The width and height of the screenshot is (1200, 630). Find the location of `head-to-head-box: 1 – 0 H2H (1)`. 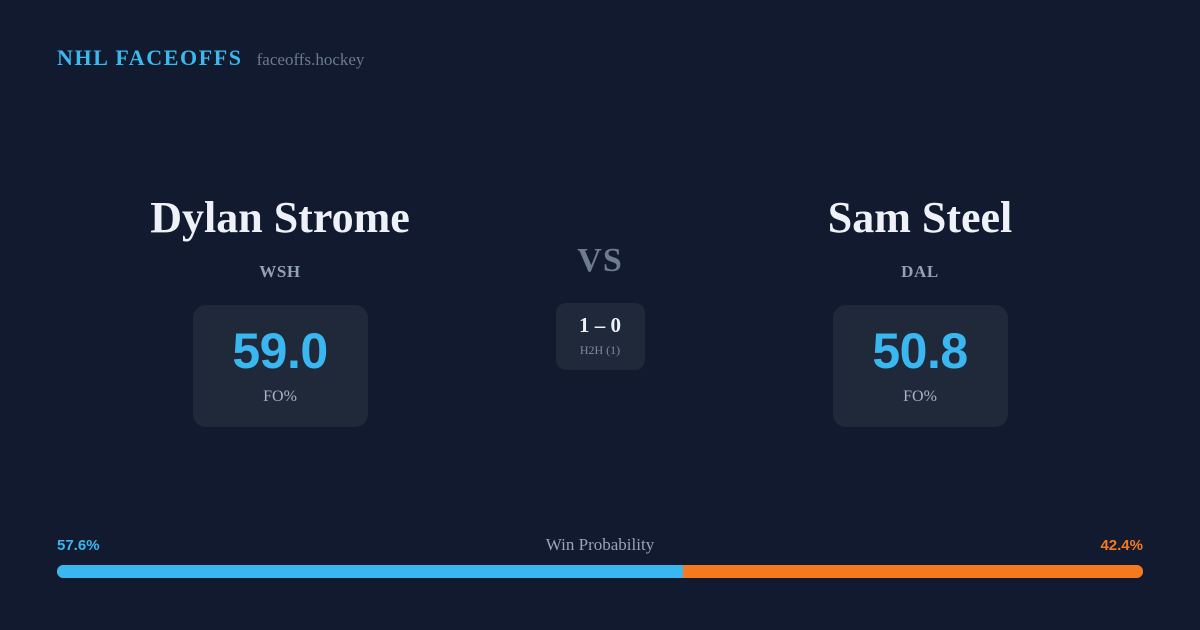

head-to-head-box: 1 – 0 H2H (1) is located at coordinates (600, 336).